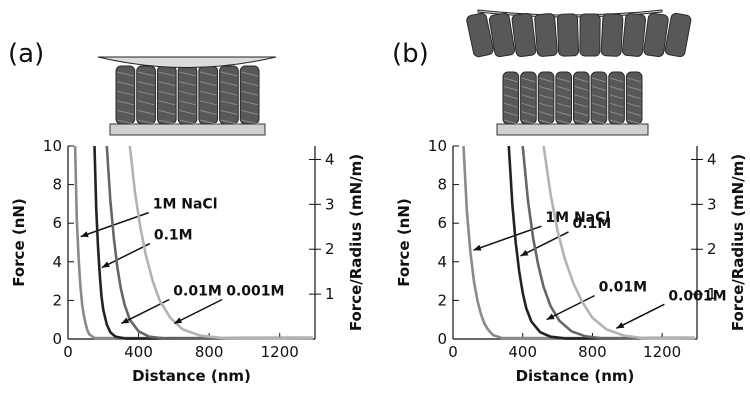 The image size is (750, 398). What do you see at coordinates (330, 249) in the screenshot?
I see `y-right-tick-label: 2` at bounding box center [330, 249].